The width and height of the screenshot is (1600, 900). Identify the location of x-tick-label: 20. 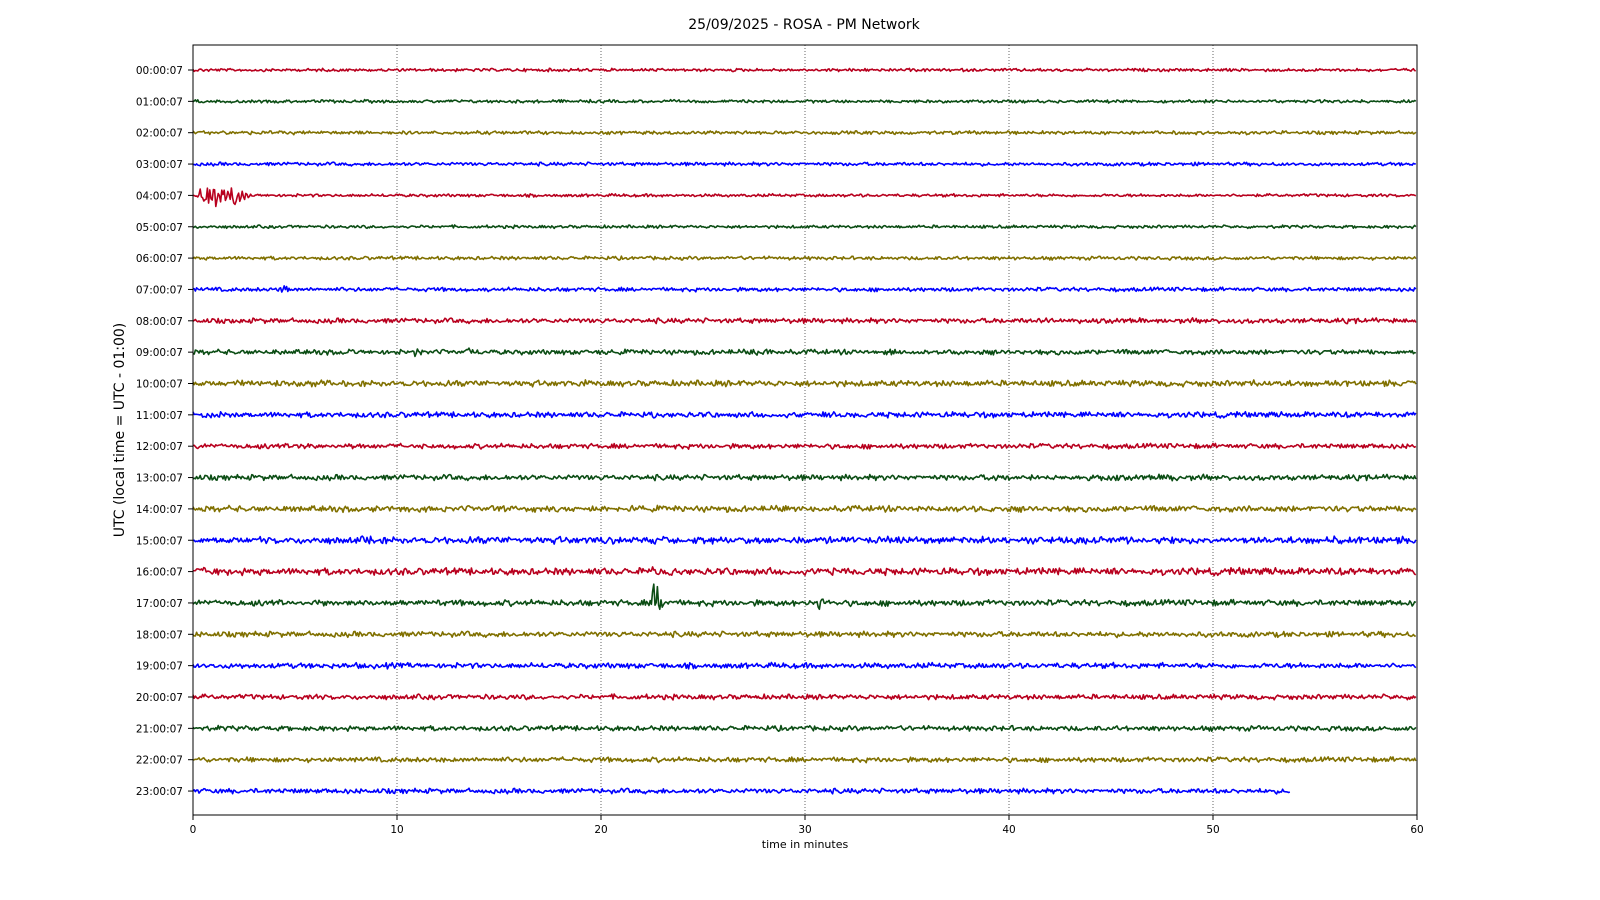
(600, 830).